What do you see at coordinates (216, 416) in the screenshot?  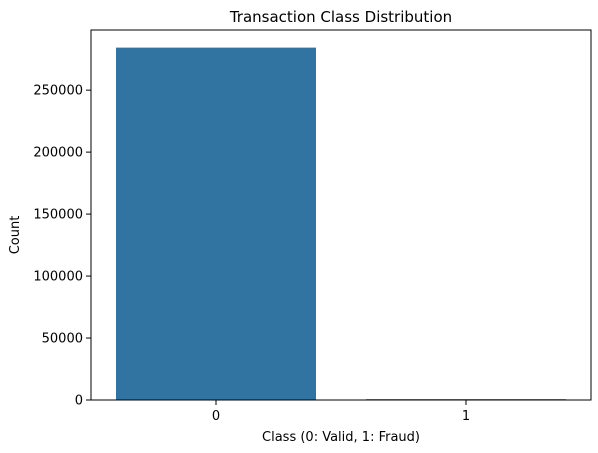 I see `x-tick-label-0: 0` at bounding box center [216, 416].